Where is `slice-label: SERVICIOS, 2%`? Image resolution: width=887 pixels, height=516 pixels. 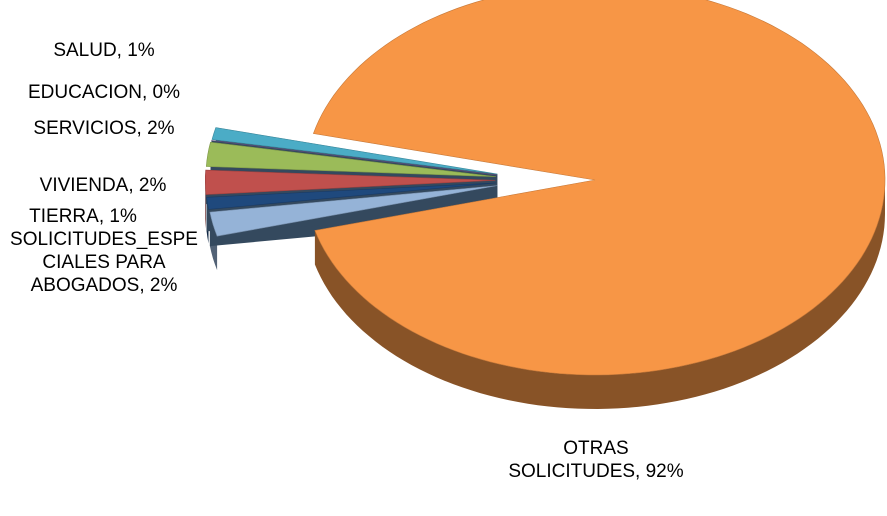
slice-label: SERVICIOS, 2% is located at coordinates (104, 128).